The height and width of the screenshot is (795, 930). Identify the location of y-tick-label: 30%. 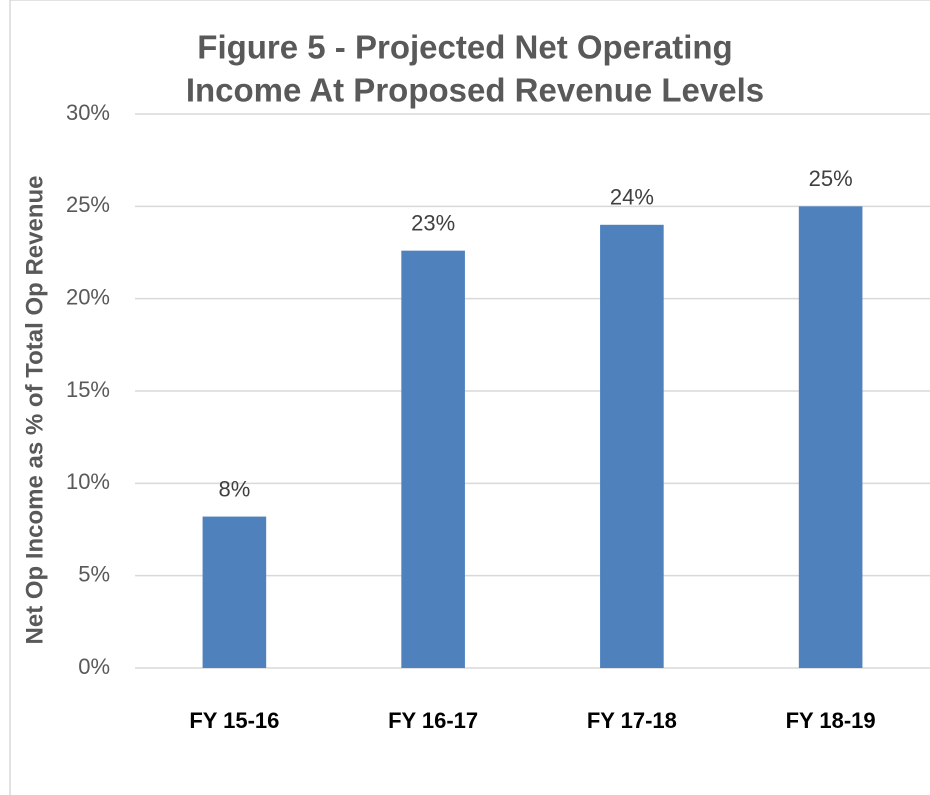
(88, 112).